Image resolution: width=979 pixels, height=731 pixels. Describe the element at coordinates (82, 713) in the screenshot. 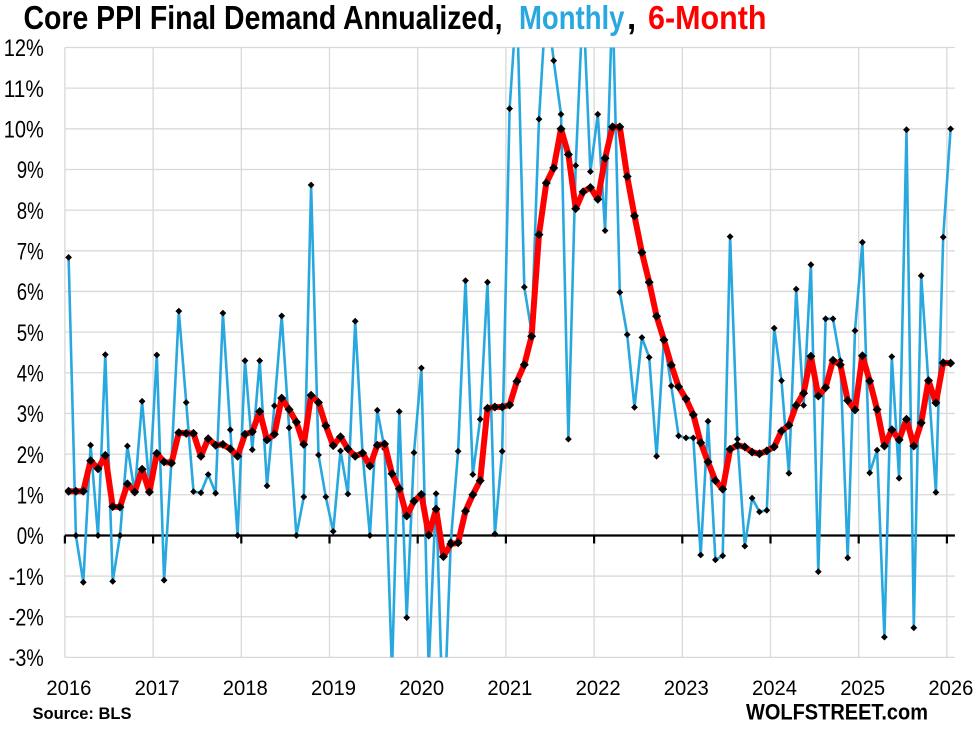

I see `svg-text: Source: BLS` at that location.